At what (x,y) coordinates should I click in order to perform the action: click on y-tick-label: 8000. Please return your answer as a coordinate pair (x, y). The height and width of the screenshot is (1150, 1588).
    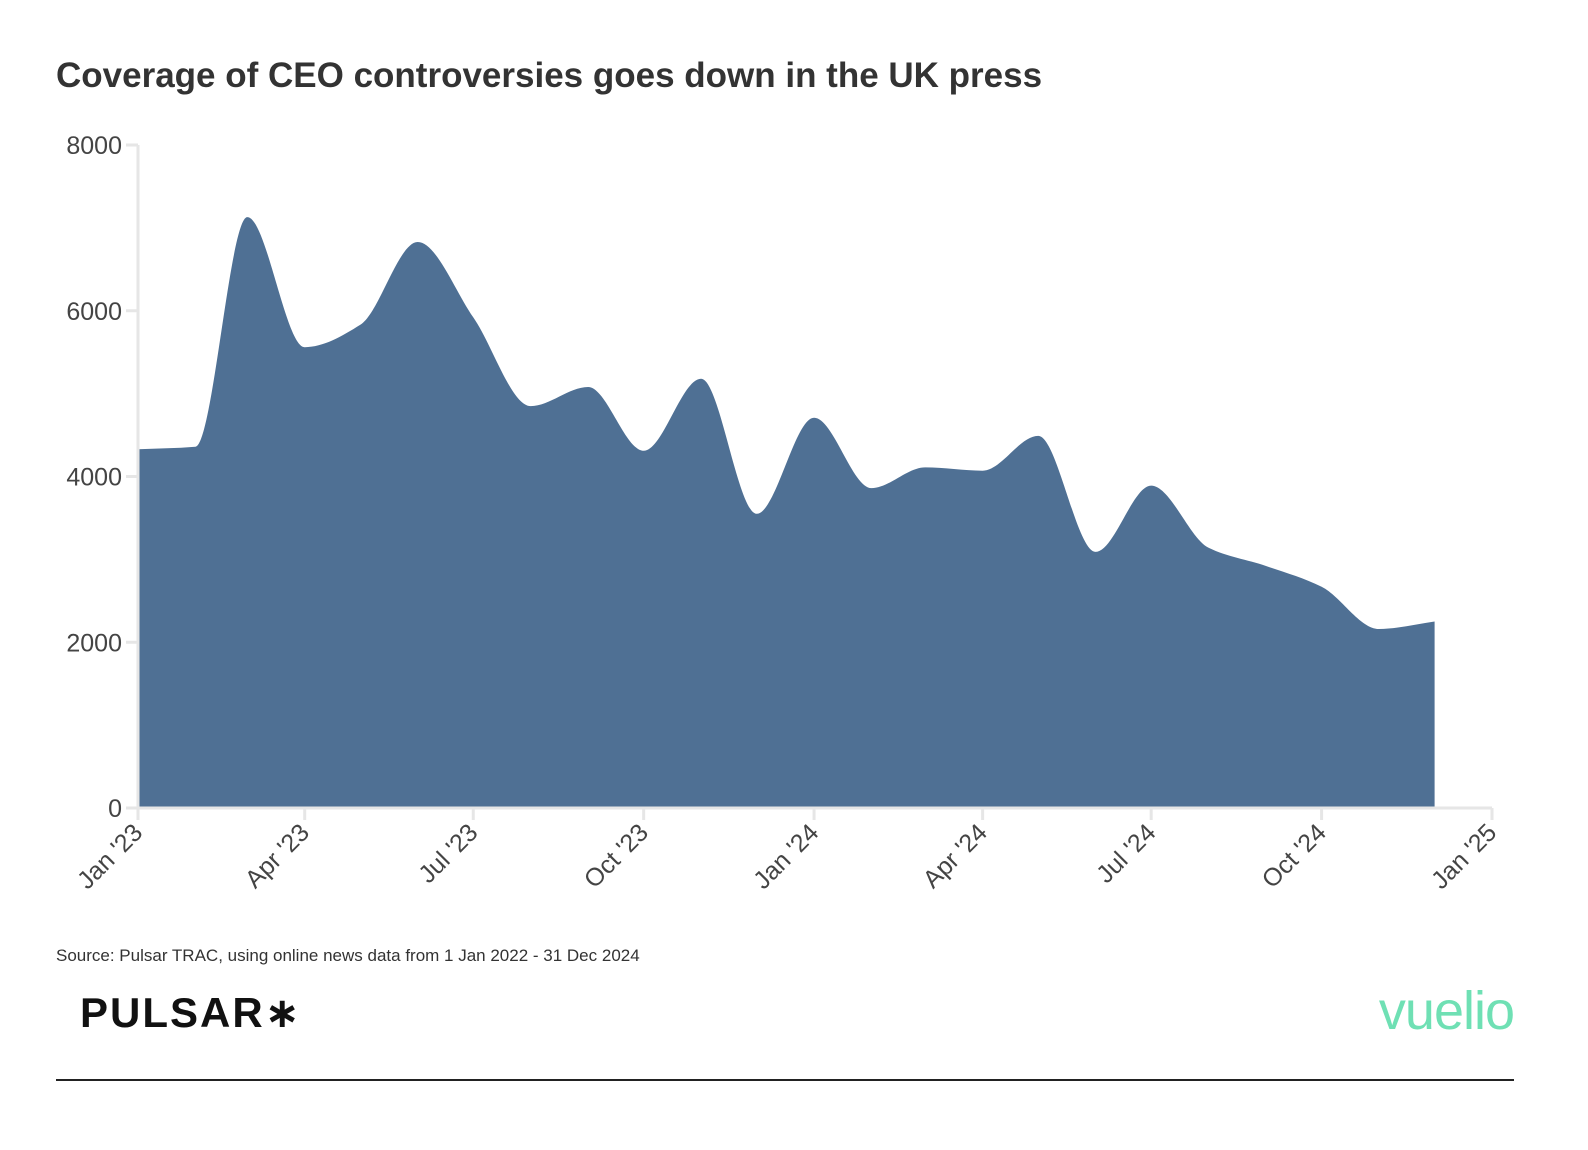
    Looking at the image, I should click on (94, 146).